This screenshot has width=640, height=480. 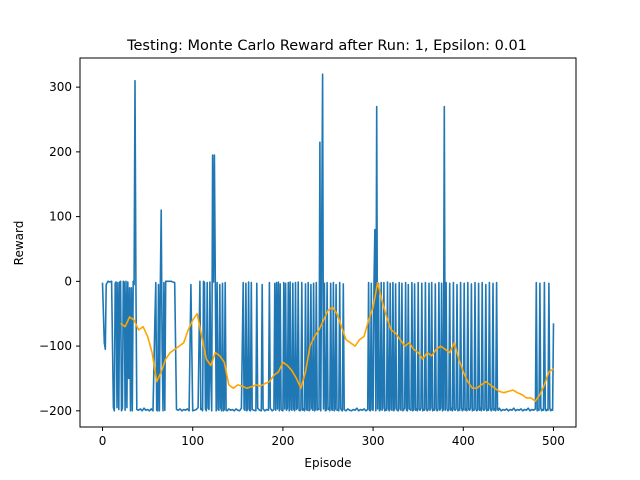 I want to click on y-axis-label: Reward, so click(x=19, y=243).